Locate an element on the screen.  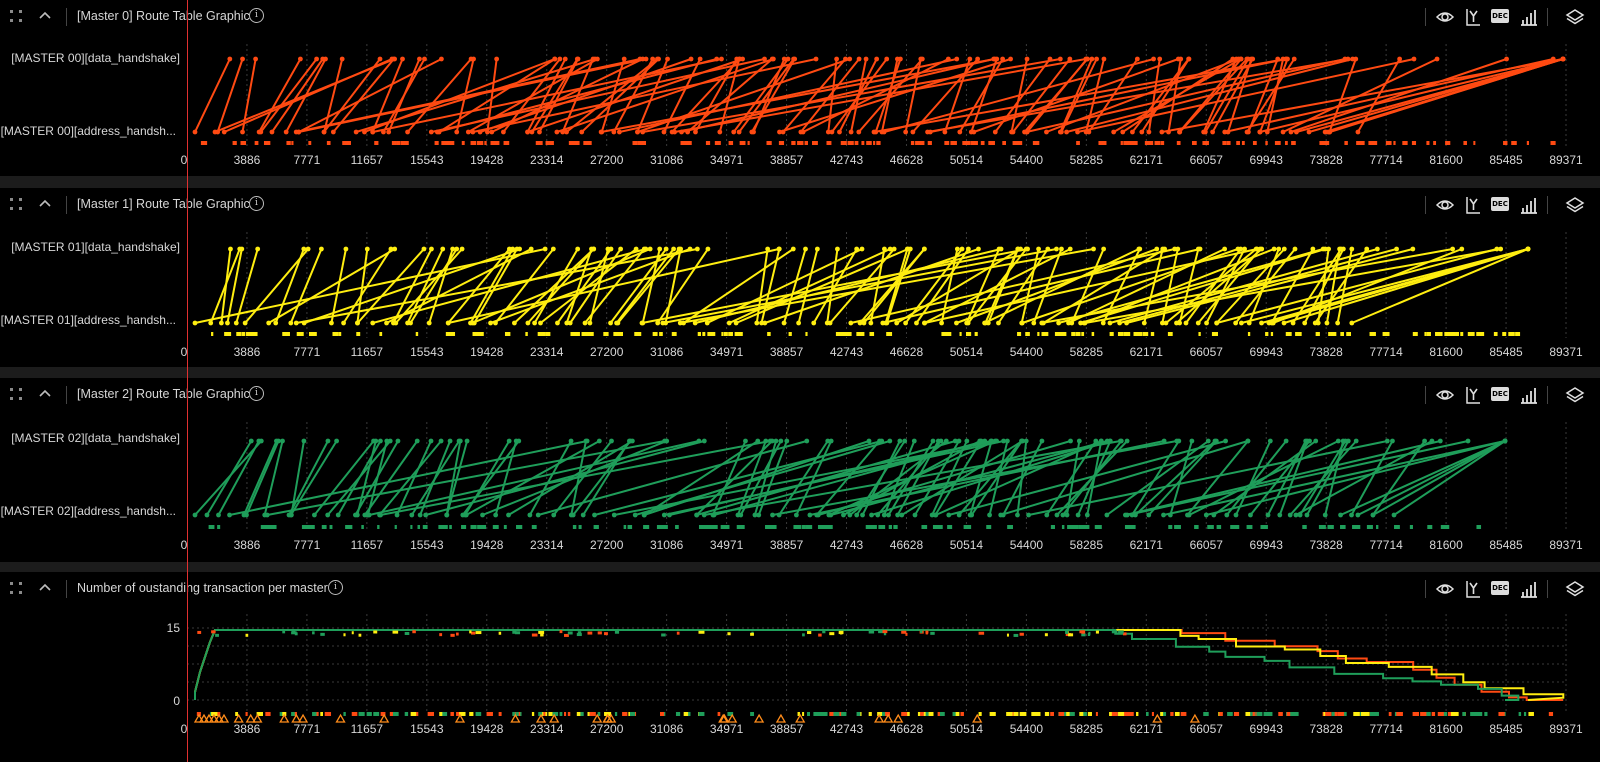
x-tick-label: 50514 is located at coordinates (967, 545).